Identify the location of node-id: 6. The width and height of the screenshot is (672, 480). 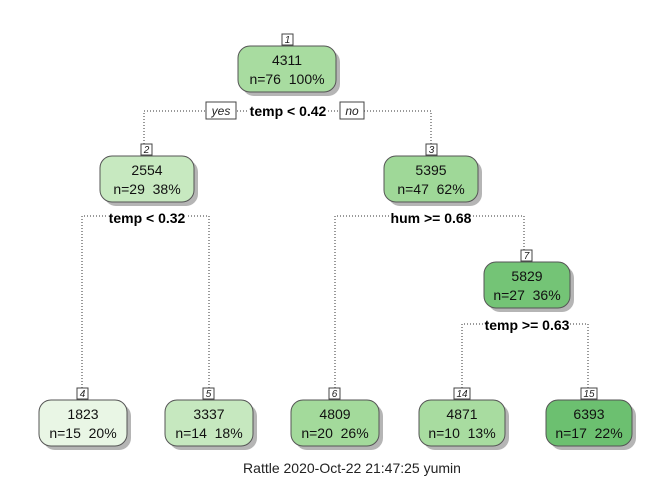
(335, 394).